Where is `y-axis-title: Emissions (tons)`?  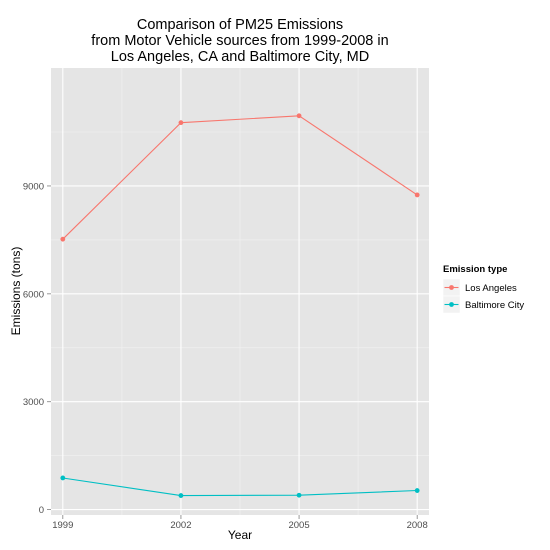 y-axis-title: Emissions (tons) is located at coordinates (16, 291).